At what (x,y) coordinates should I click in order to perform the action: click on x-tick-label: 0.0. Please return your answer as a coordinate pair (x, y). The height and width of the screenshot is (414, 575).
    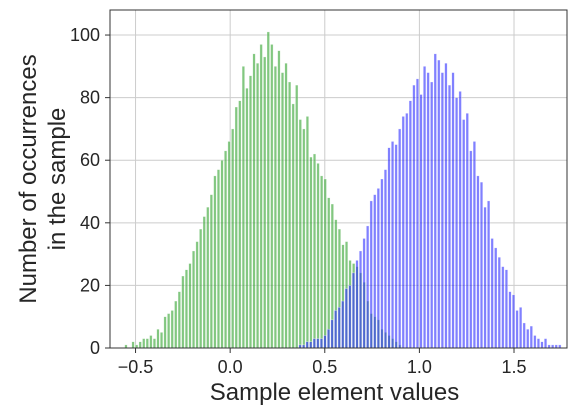
    Looking at the image, I should click on (230, 367).